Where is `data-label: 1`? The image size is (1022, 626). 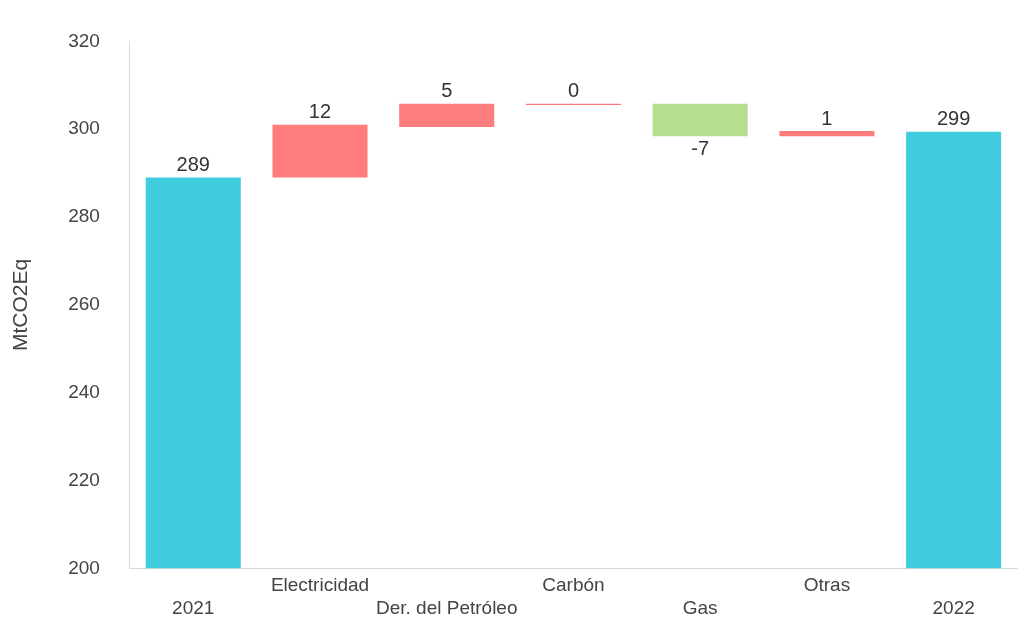 data-label: 1 is located at coordinates (827, 117).